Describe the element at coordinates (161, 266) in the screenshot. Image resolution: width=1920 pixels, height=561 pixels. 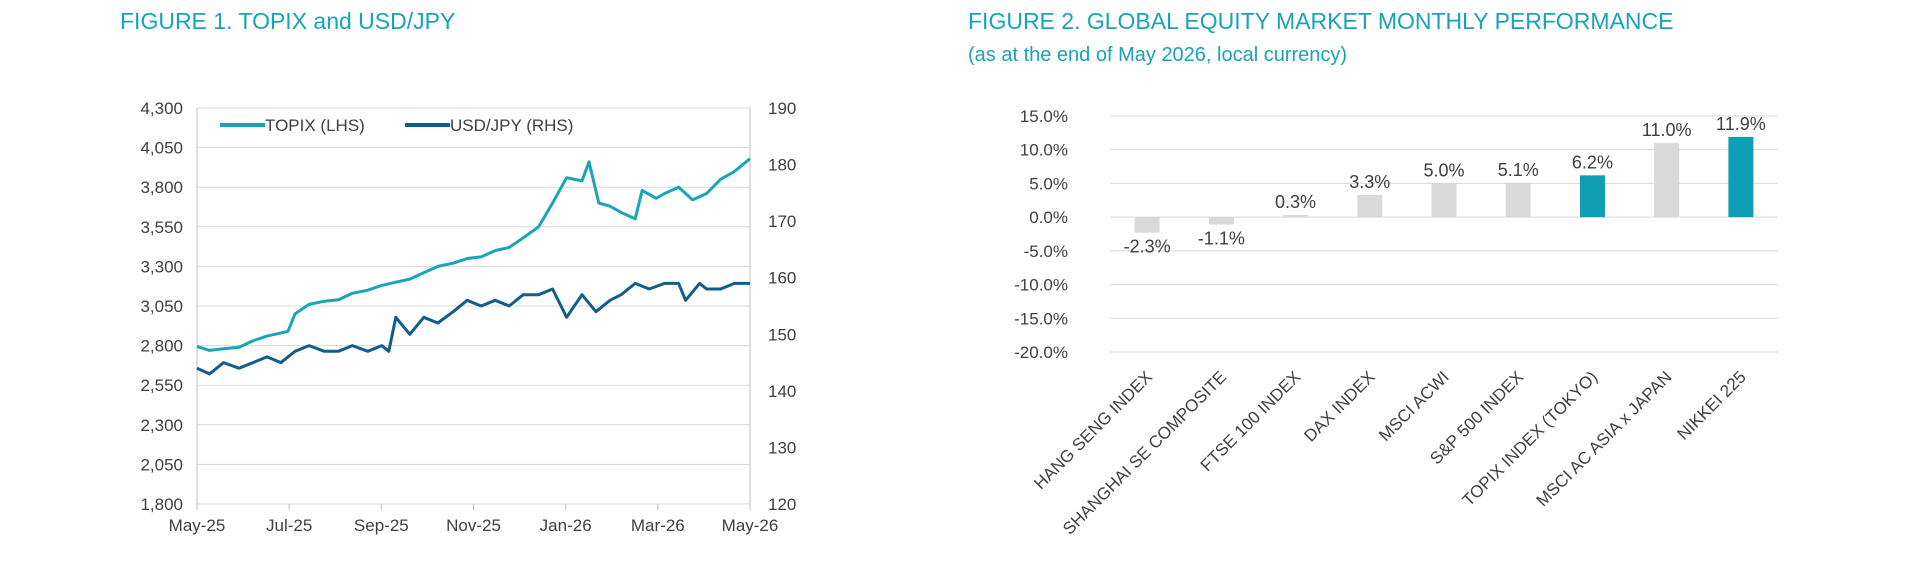
I see `left-axis-tick-label: 3,300` at that location.